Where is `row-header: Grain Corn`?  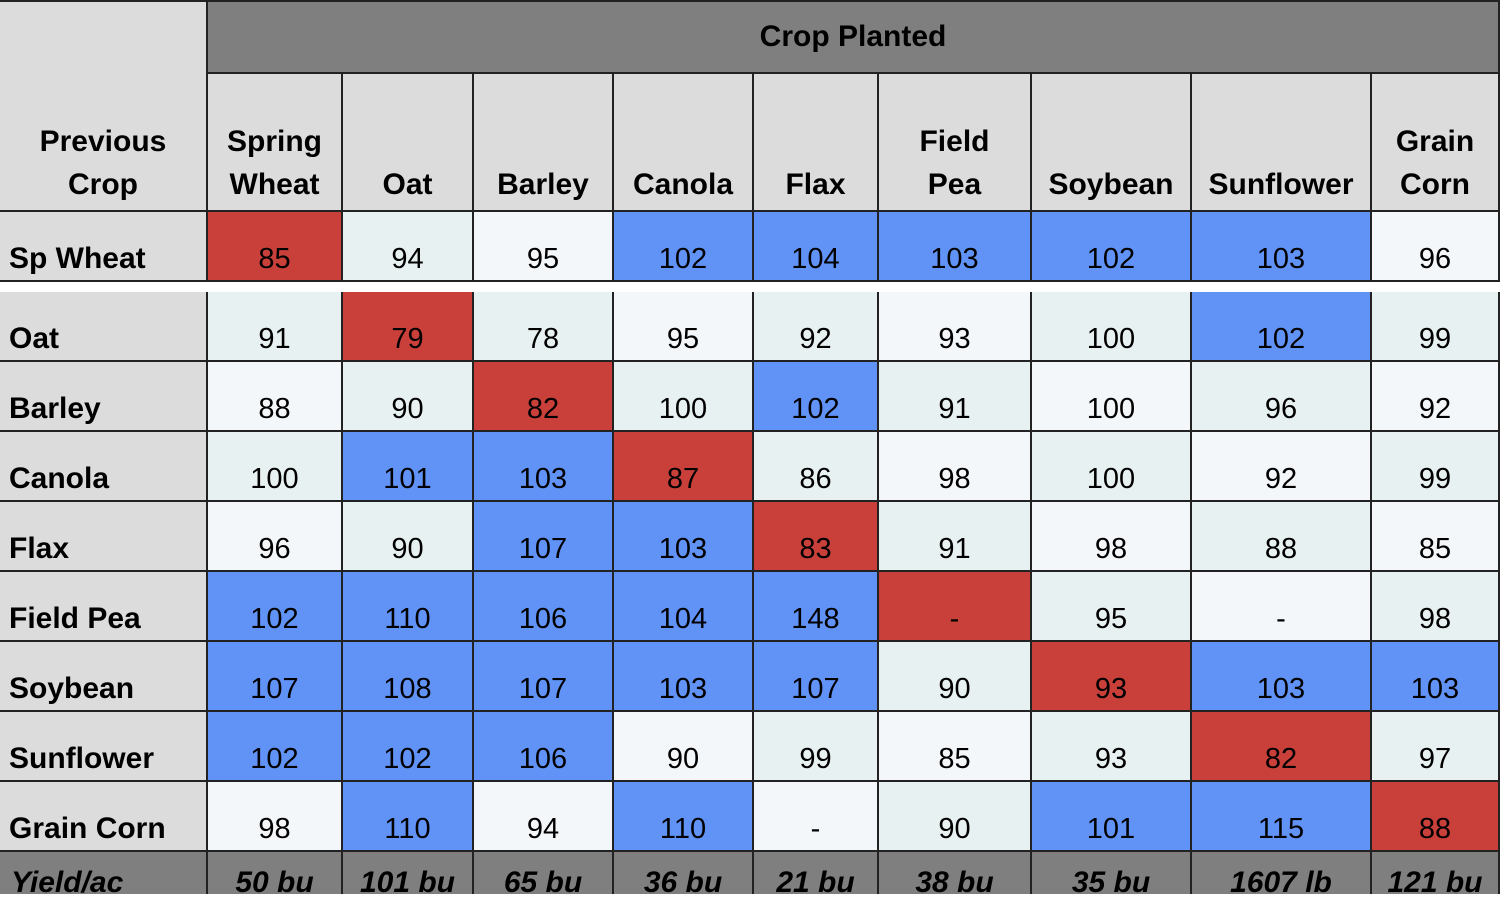 row-header: Grain Corn is located at coordinates (104, 817).